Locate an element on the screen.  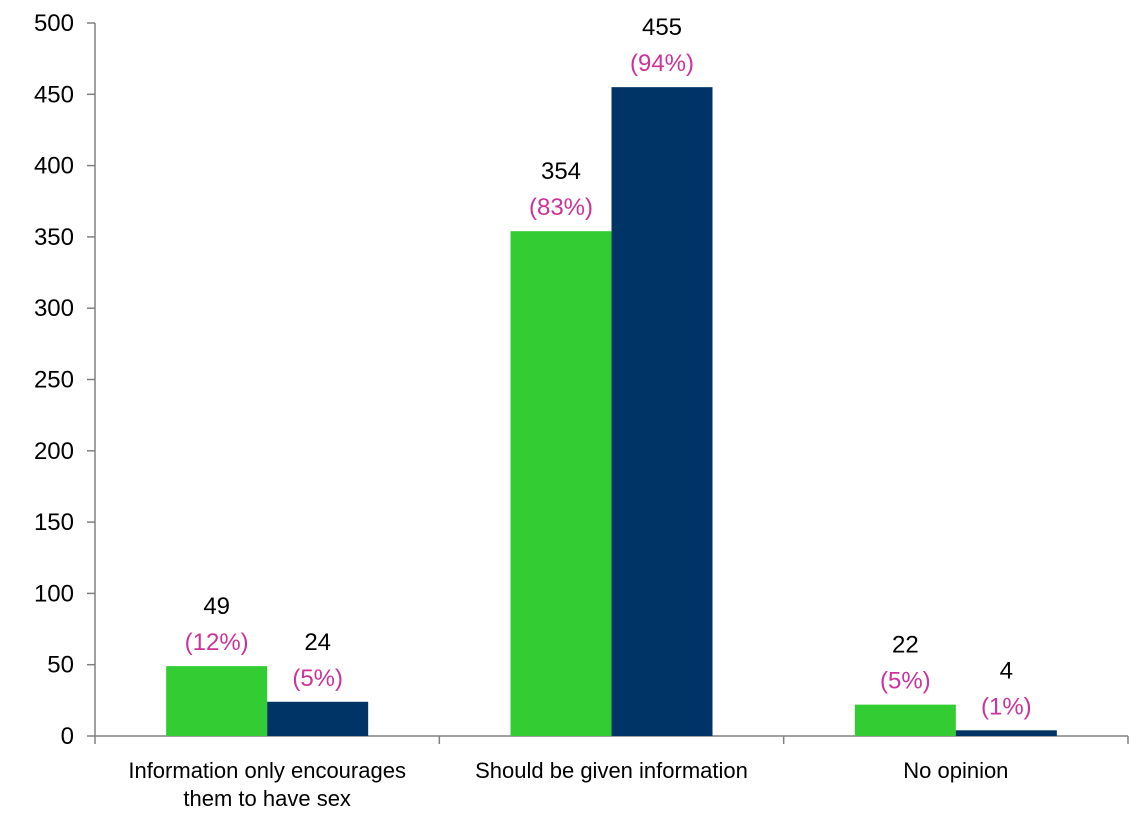
y-tick-label: 200 is located at coordinates (54, 451).